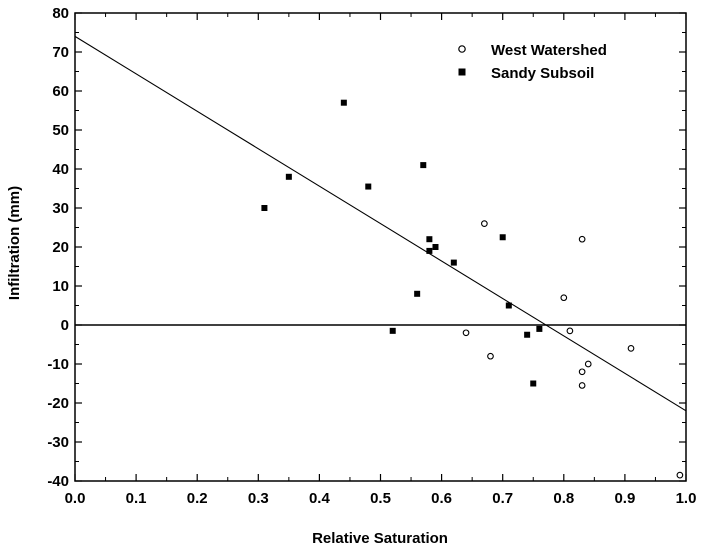 This screenshot has width=702, height=548. What do you see at coordinates (320, 498) in the screenshot?
I see `x-tick-label: 0.4` at bounding box center [320, 498].